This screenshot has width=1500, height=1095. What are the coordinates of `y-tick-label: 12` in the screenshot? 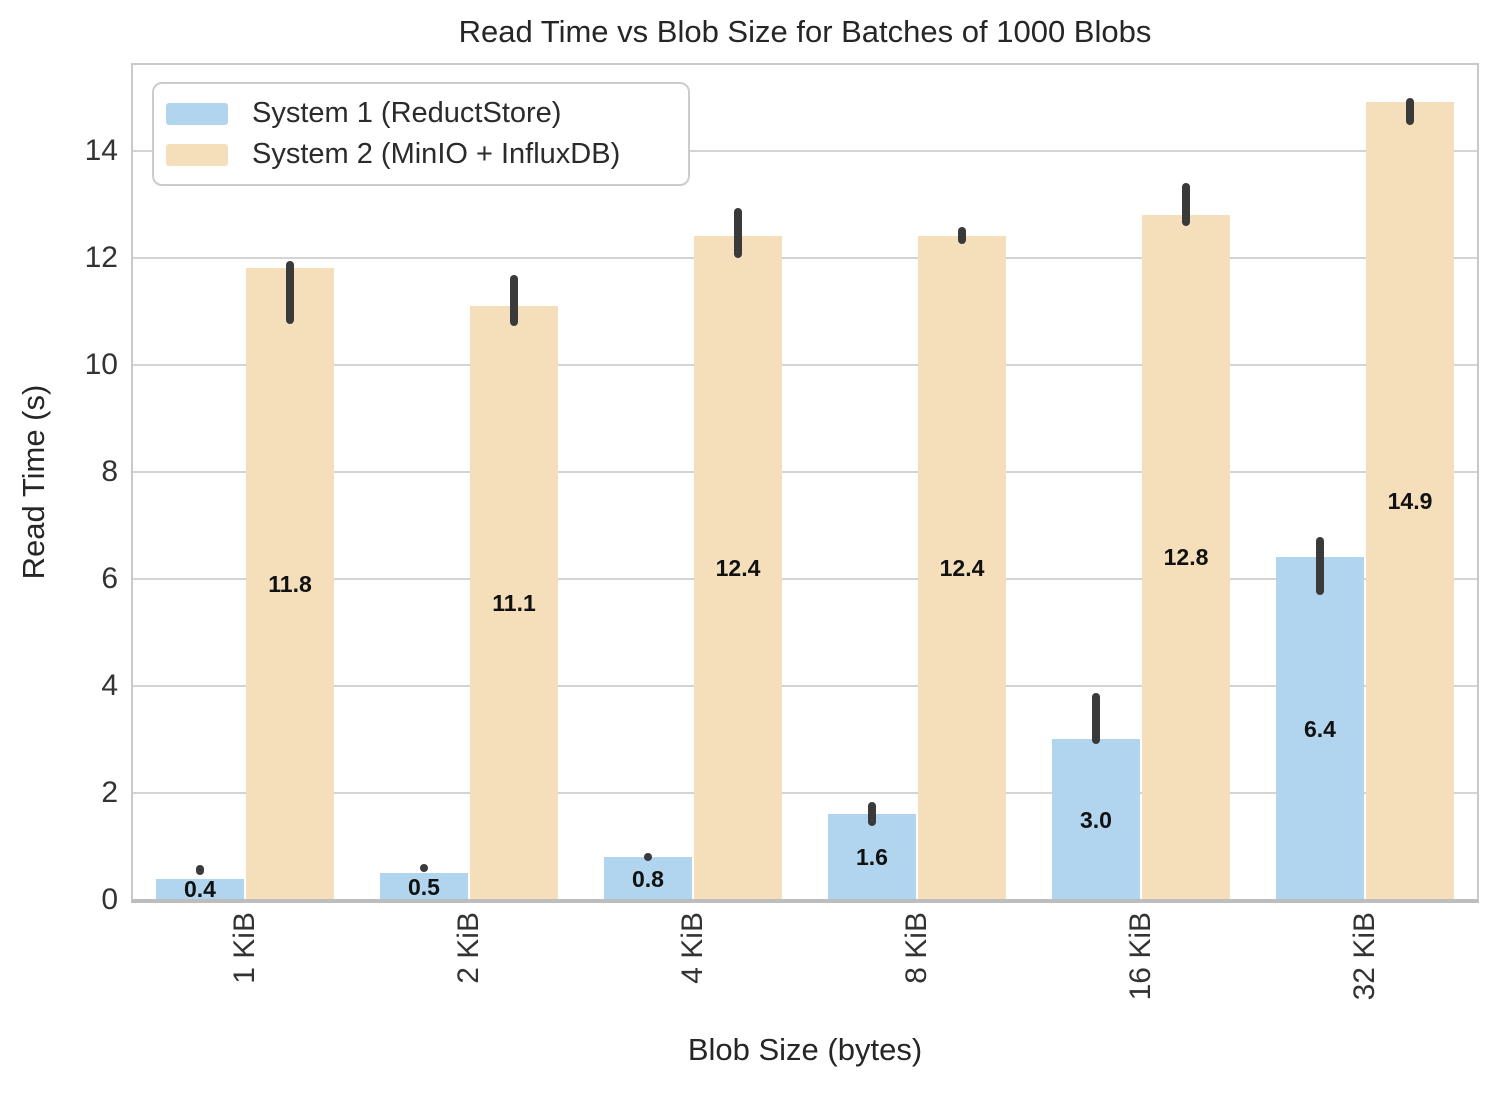 It's located at (101, 257).